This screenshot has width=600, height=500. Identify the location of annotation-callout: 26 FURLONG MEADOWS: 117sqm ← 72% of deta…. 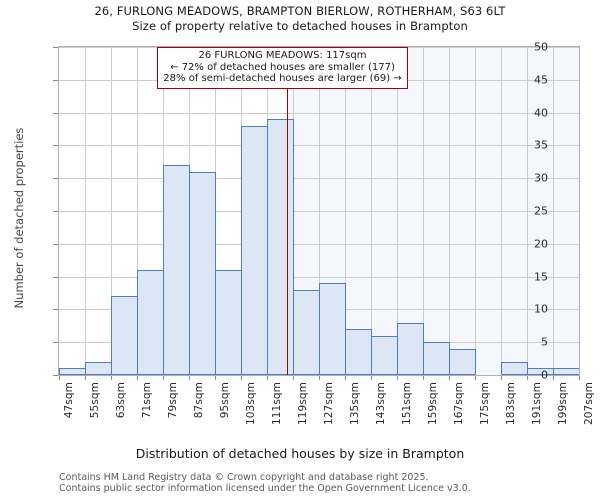
(282, 68).